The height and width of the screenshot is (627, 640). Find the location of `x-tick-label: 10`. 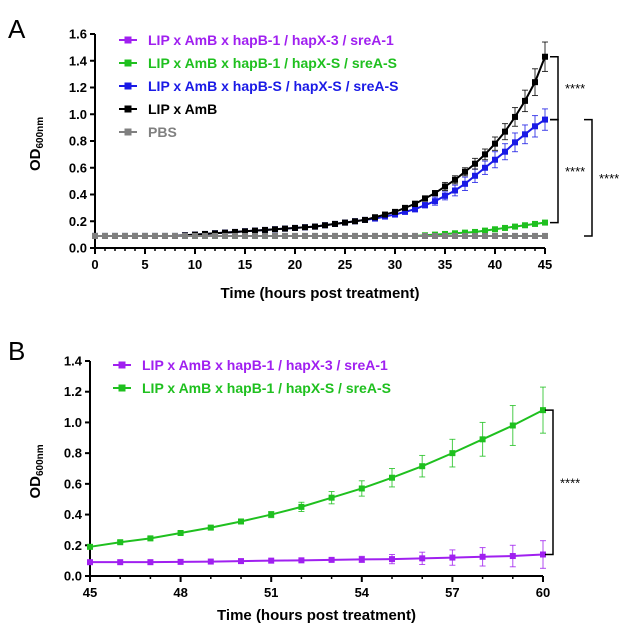

x-tick-label: 10 is located at coordinates (195, 264).